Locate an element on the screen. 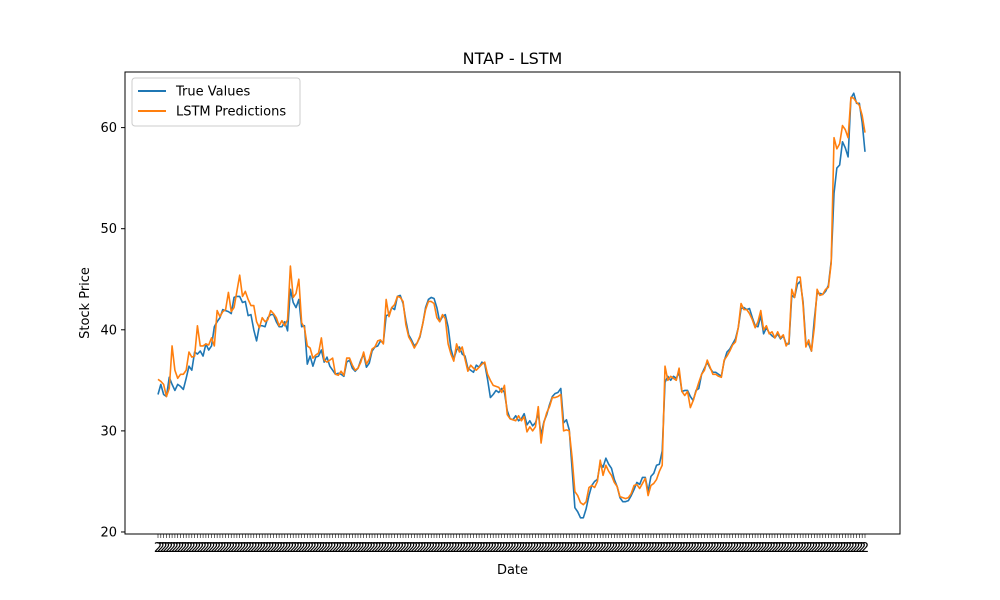 This screenshot has height=600, width=1000. x-axis-label: Date is located at coordinates (512, 570).